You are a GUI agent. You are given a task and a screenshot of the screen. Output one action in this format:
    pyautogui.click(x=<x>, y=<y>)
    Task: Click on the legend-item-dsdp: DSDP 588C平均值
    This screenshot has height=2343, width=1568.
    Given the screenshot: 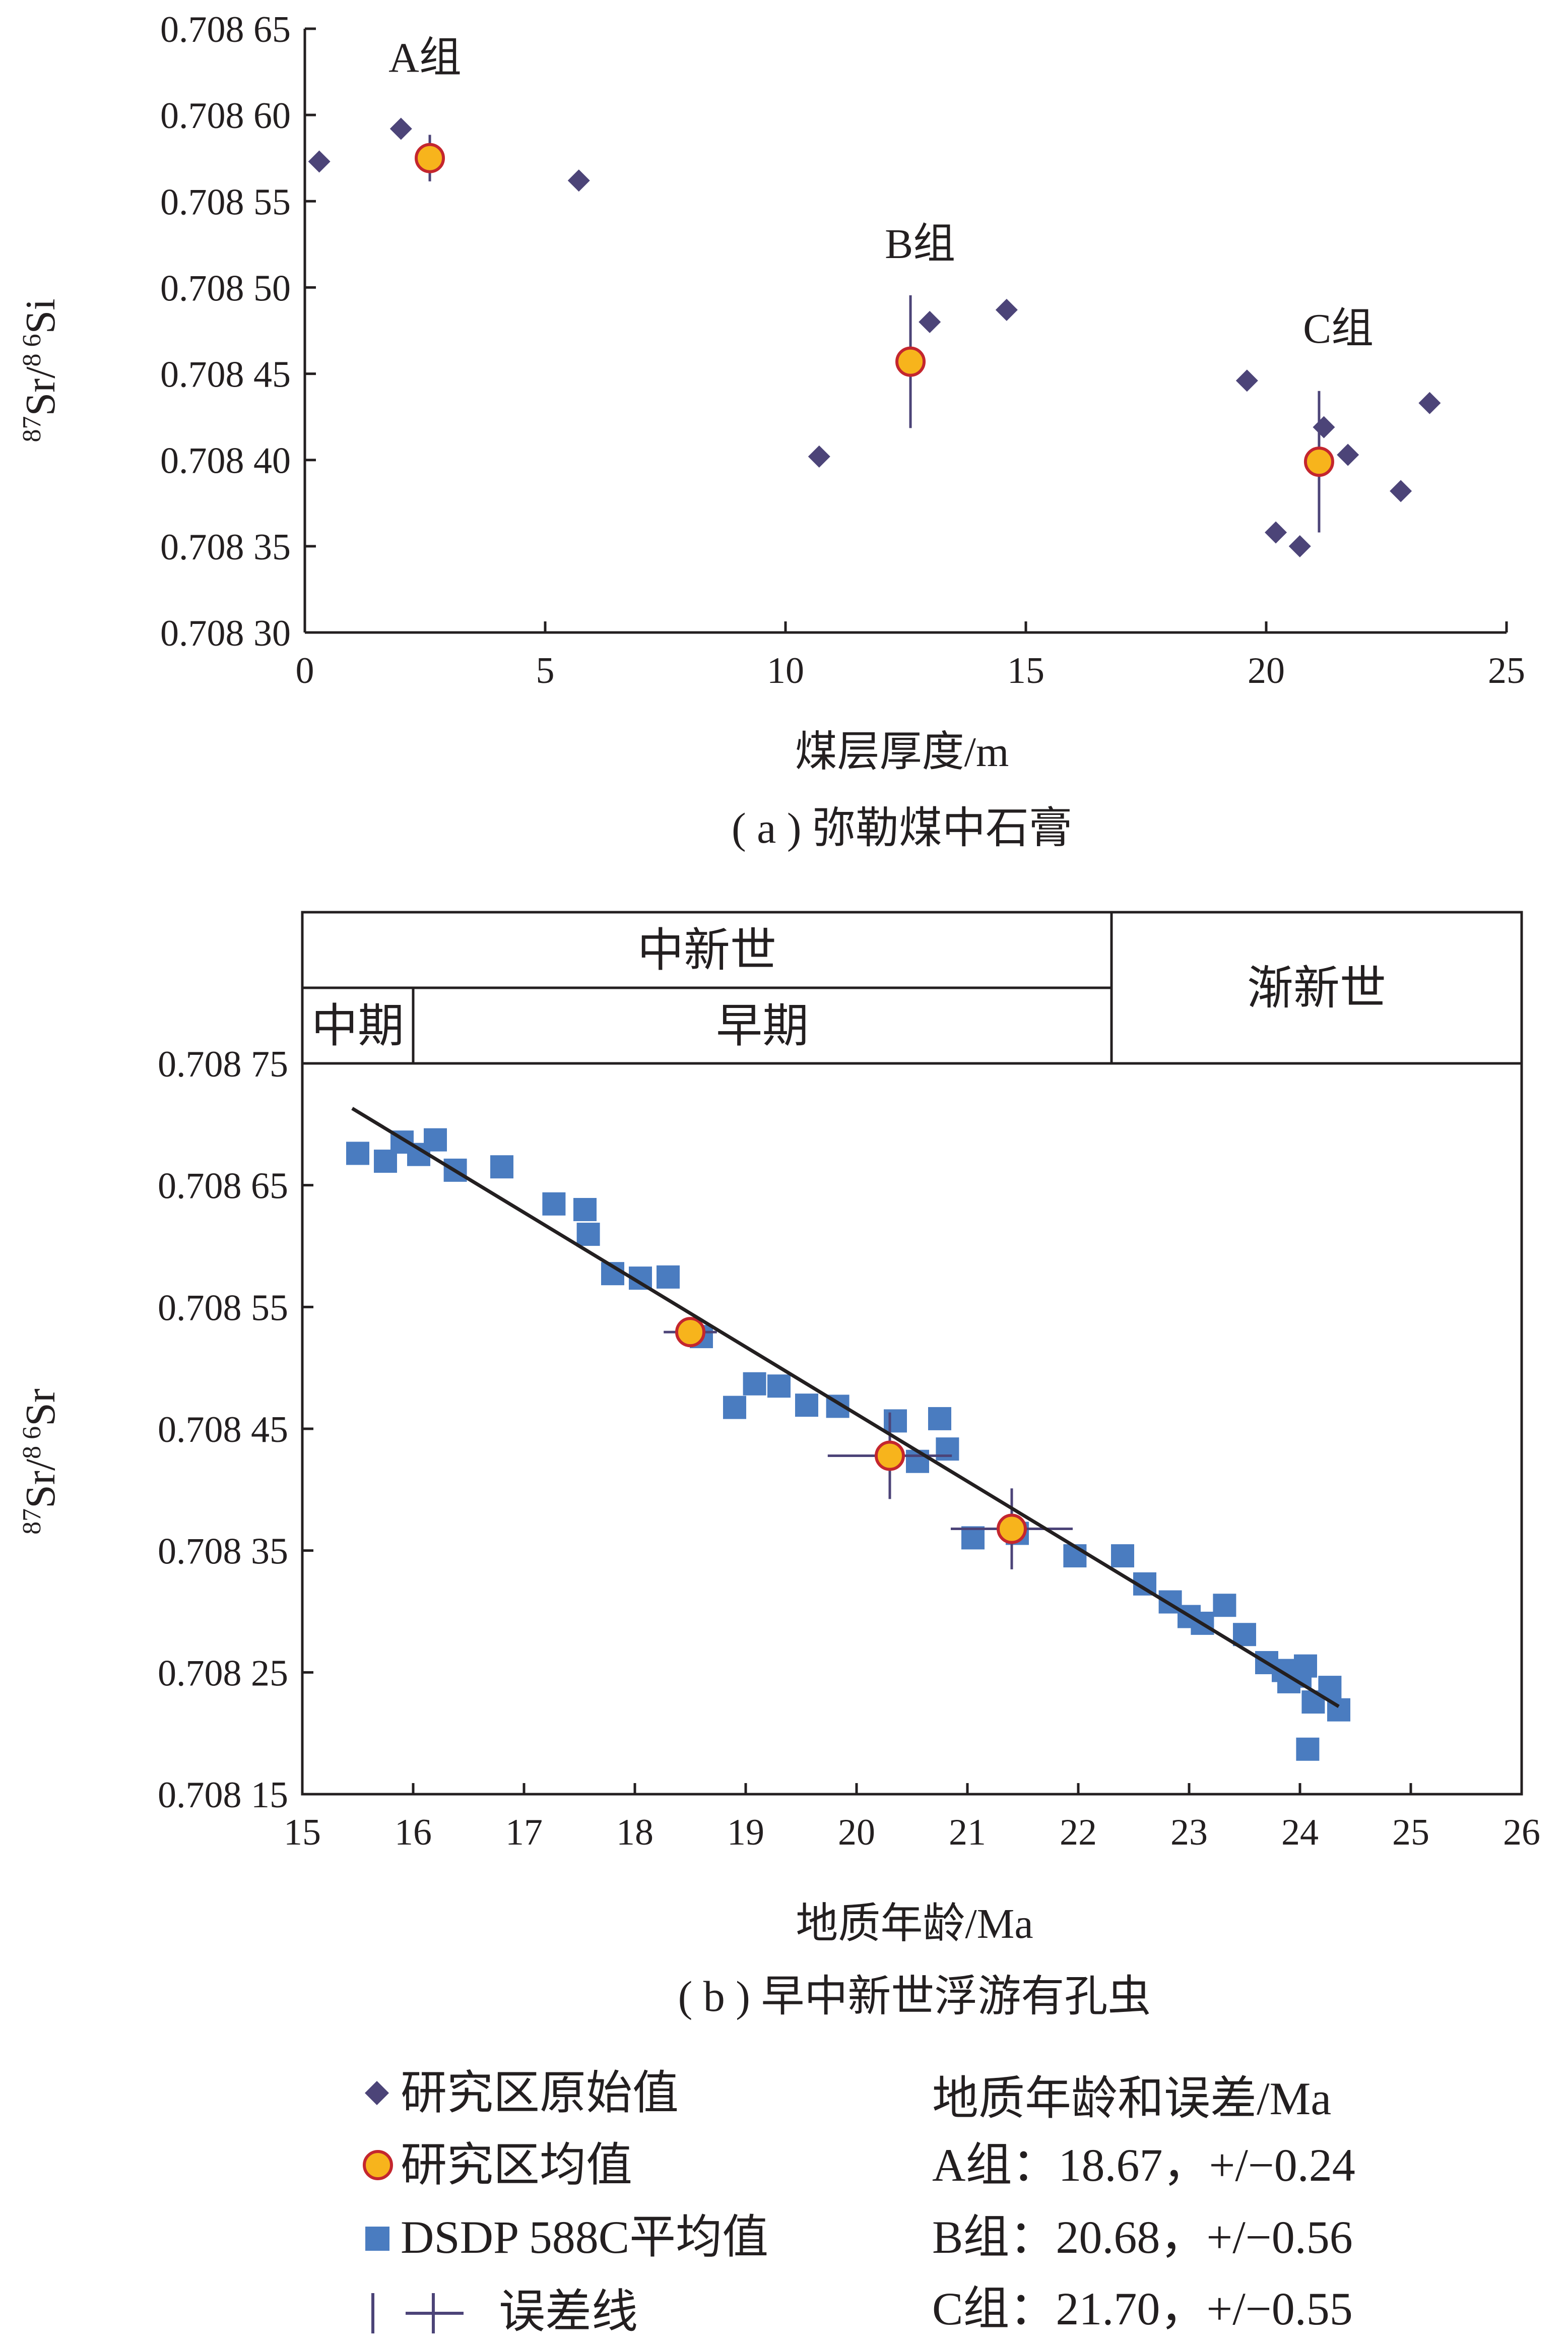 What is the action you would take?
    pyautogui.click(x=566, y=2237)
    